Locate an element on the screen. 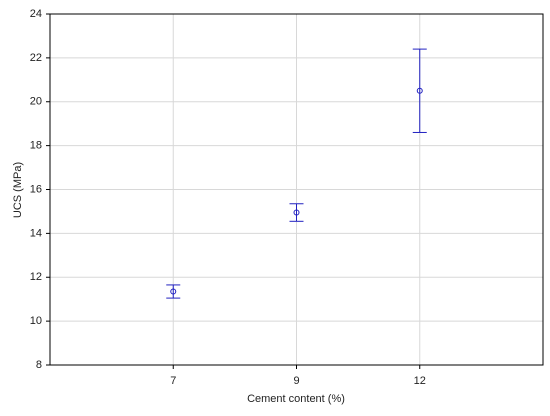 Image resolution: width=550 pixels, height=416 pixels. x-tick-label: 7 is located at coordinates (173, 381).